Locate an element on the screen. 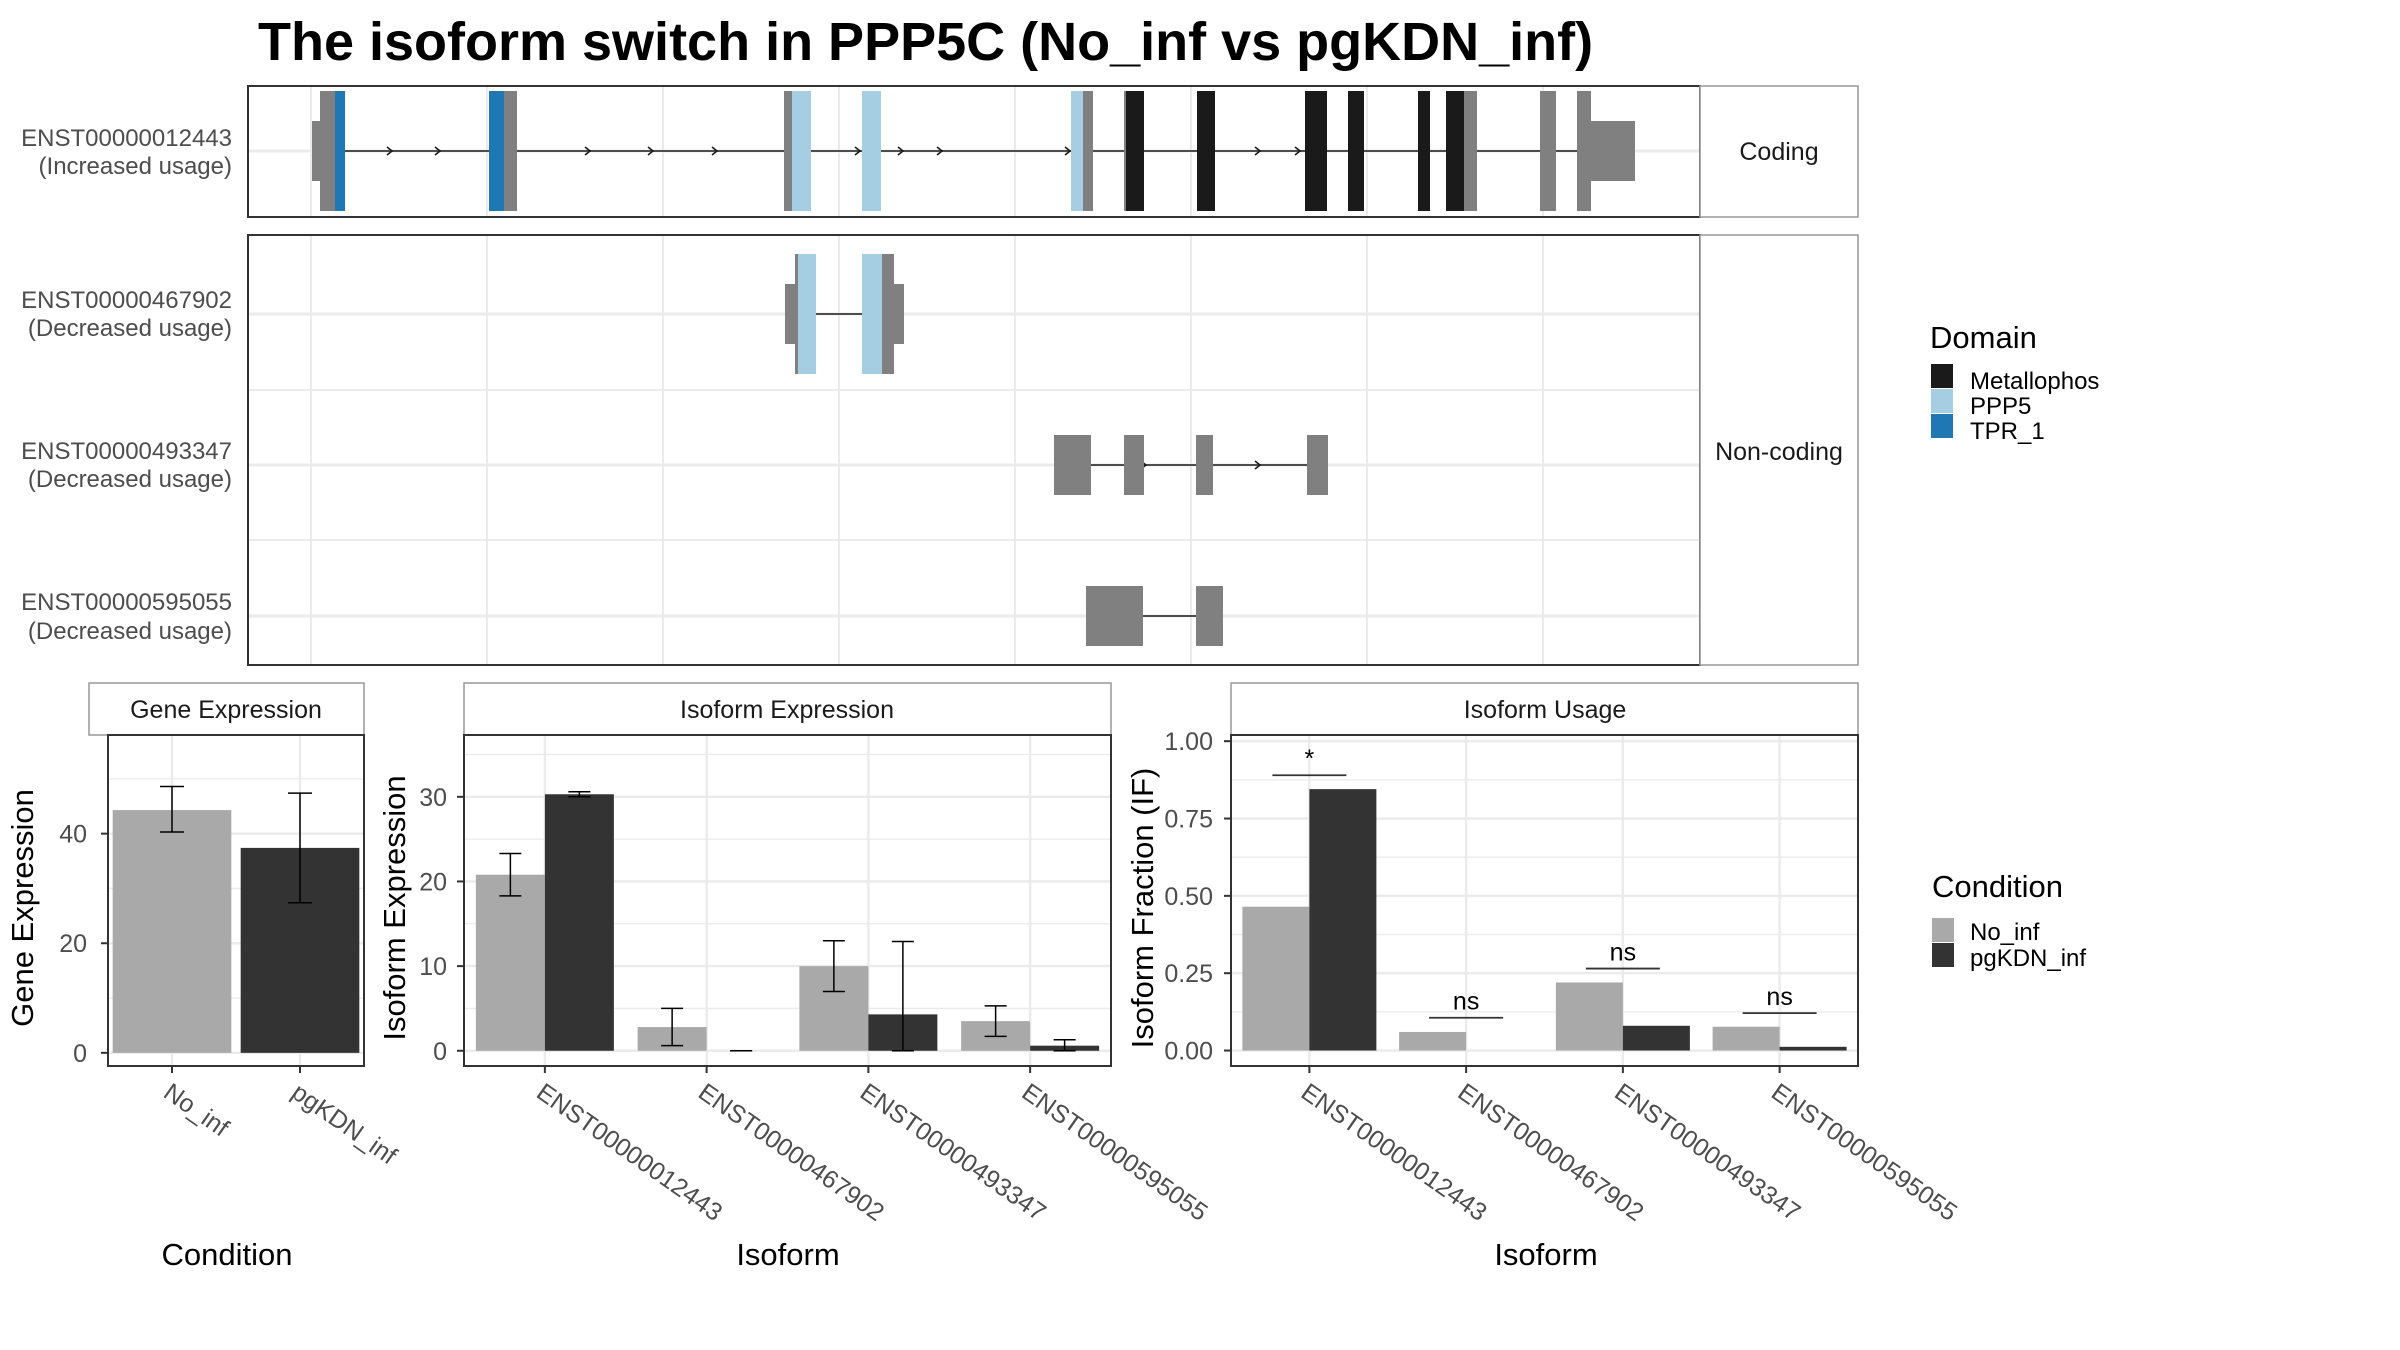 The width and height of the screenshot is (2400, 1350). transcript-id-label: ENST00000595055 is located at coordinates (126, 602).